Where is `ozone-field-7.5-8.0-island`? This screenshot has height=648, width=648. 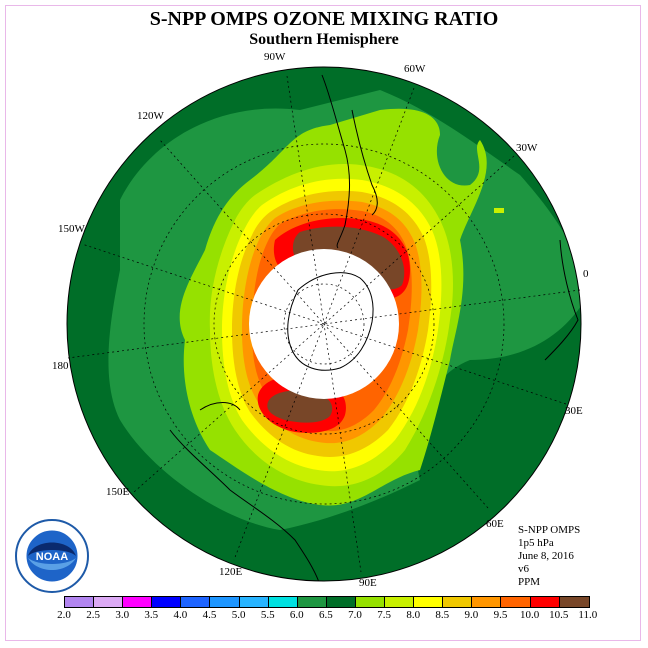
ozone-field-7.5-8.0-island is located at coordinates (499, 210).